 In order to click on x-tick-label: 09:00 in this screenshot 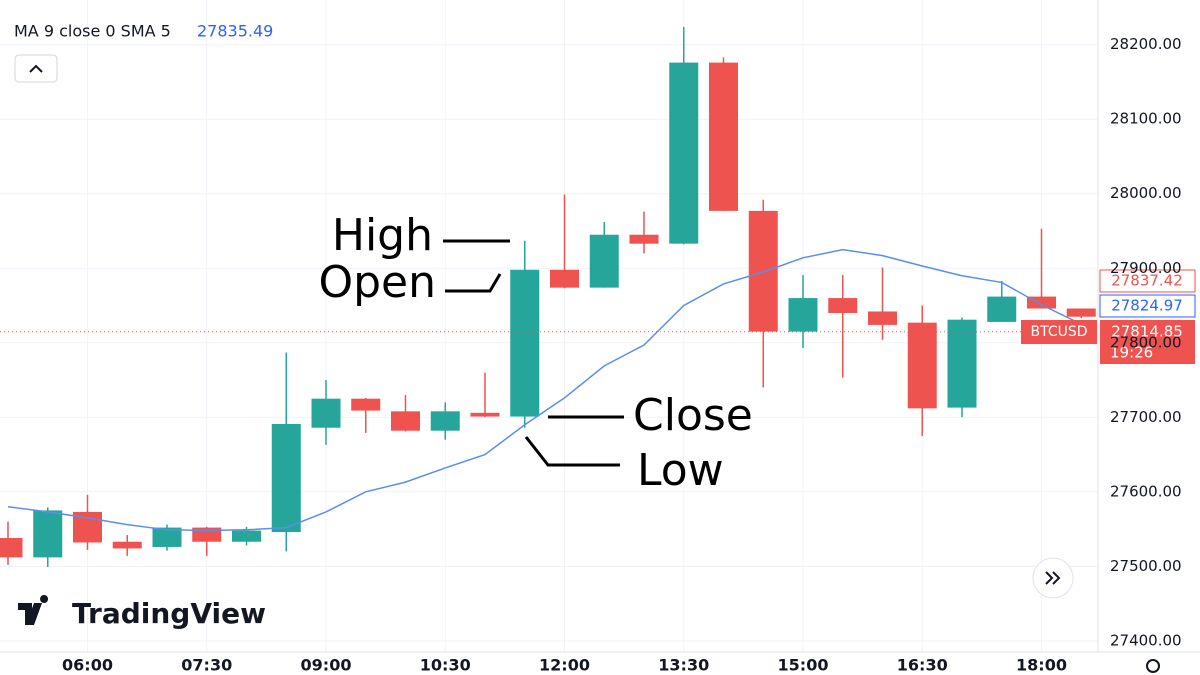, I will do `click(326, 665)`.